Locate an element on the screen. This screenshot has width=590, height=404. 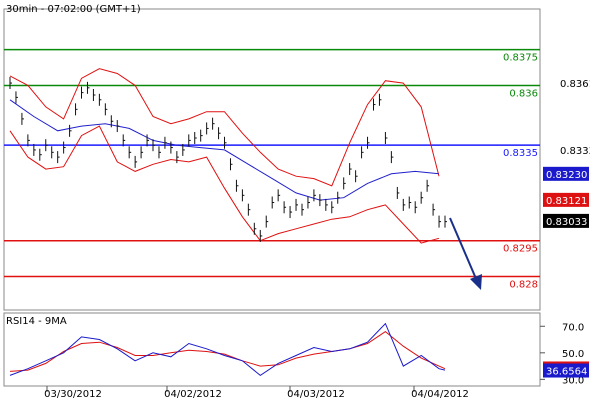
x-tick-label: 04/02/2012 is located at coordinates (193, 394).